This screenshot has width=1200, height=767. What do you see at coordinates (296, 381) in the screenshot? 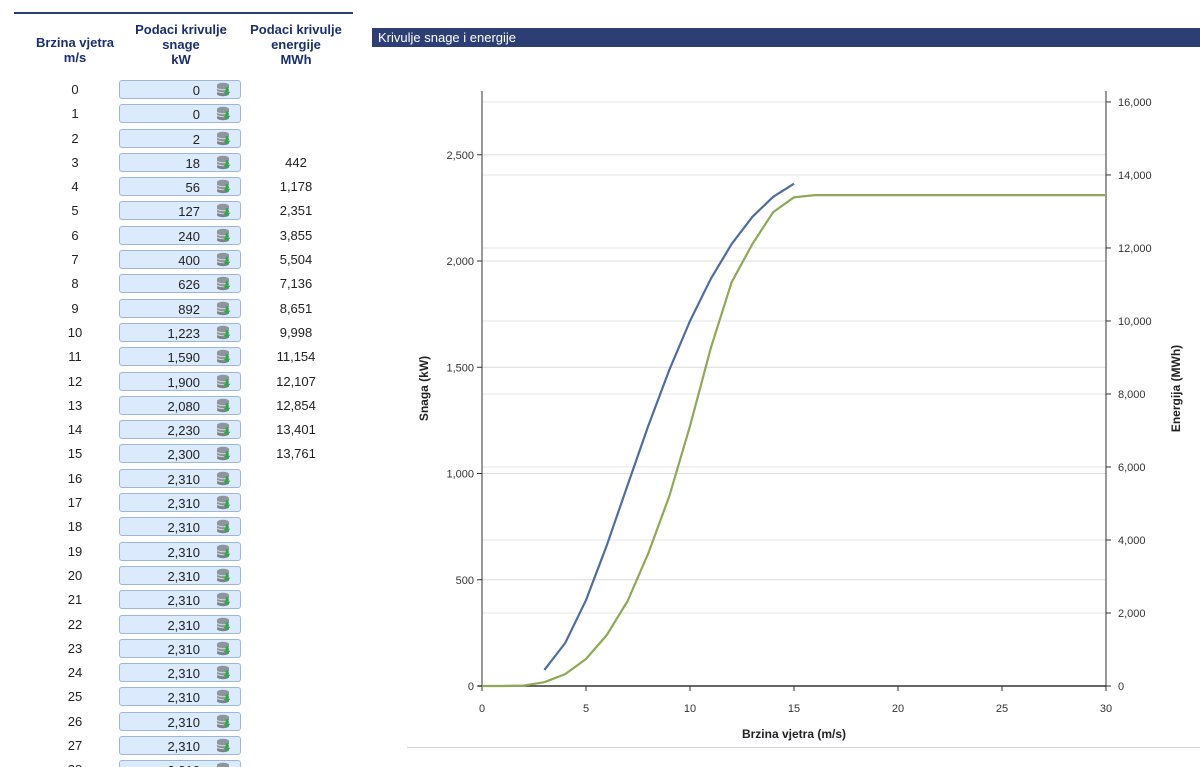
I see `energy-value-cell: 12,107` at bounding box center [296, 381].